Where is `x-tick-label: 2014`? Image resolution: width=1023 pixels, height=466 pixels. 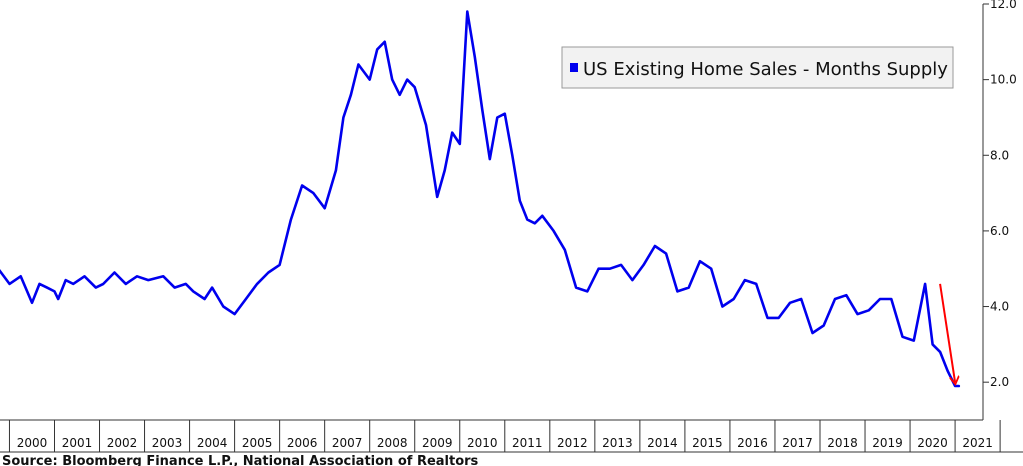 x-tick-label: 2014 is located at coordinates (662, 443).